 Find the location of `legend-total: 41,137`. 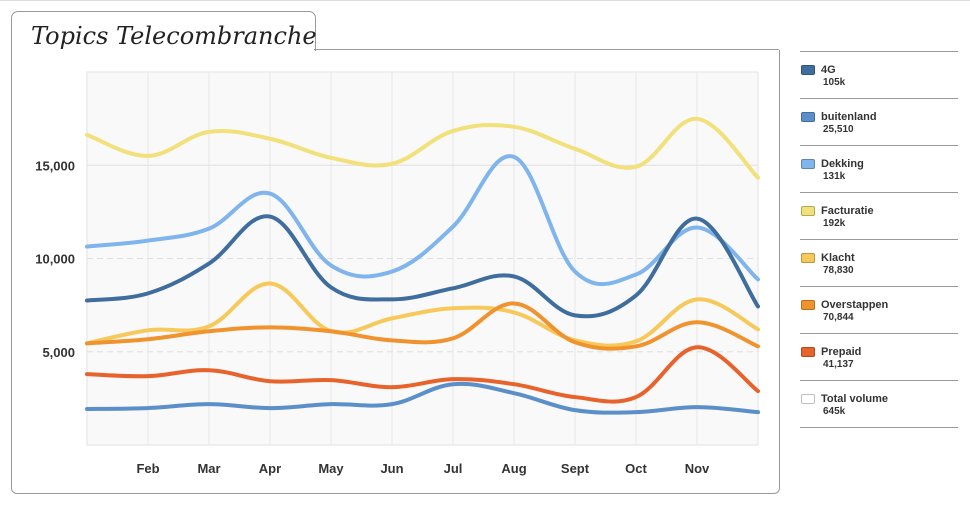

legend-total: 41,137 is located at coordinates (838, 364).